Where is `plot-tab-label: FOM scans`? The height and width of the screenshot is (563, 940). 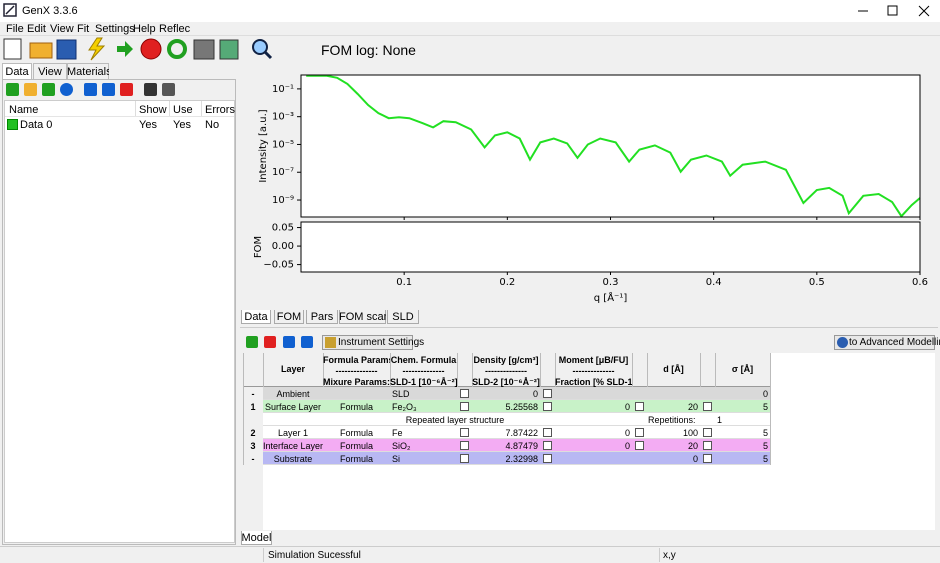
plot-tab-label: FOM scans is located at coordinates (362, 317).